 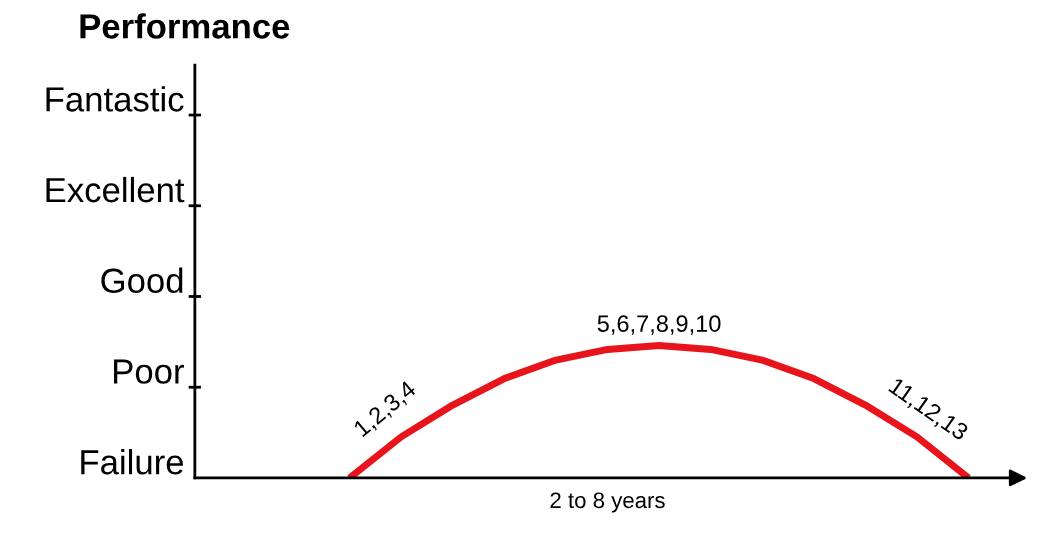 What do you see at coordinates (659, 325) in the screenshot?
I see `text: 5,6,7,8,9,10` at bounding box center [659, 325].